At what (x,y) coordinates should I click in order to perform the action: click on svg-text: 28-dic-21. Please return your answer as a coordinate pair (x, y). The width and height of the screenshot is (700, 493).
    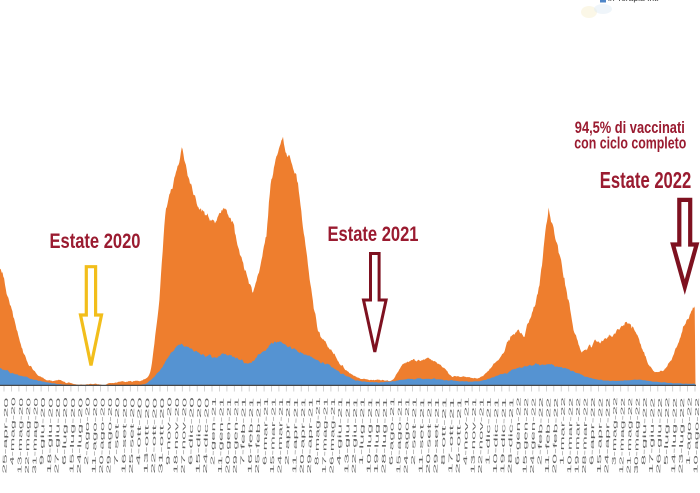
    Looking at the image, I should click on (512, 436).